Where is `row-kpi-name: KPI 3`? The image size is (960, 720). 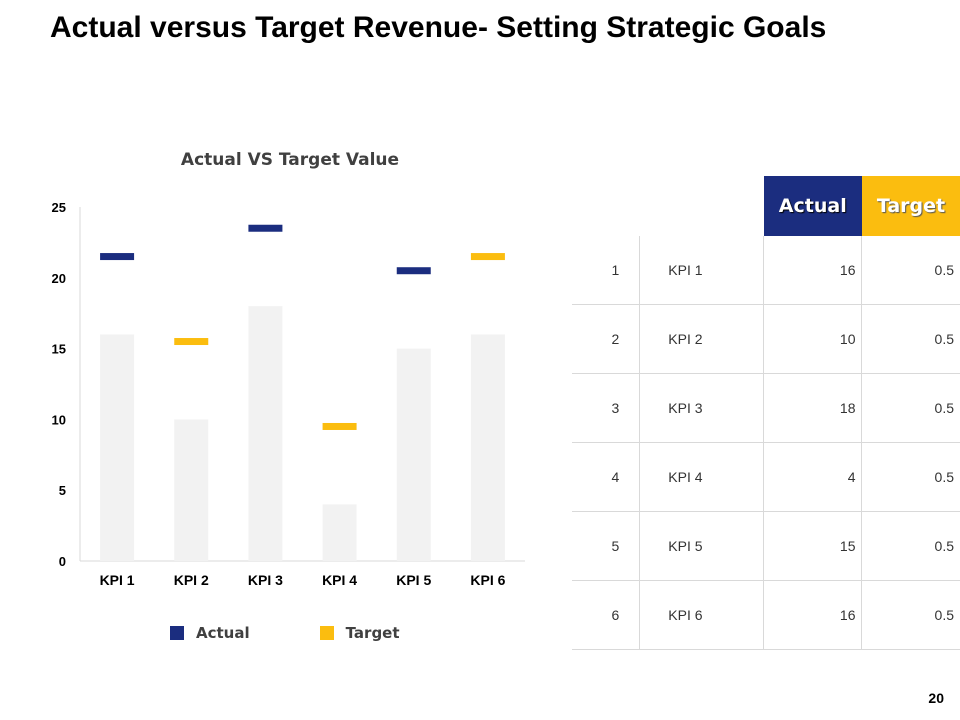
row-kpi-name: KPI 3 is located at coordinates (702, 408).